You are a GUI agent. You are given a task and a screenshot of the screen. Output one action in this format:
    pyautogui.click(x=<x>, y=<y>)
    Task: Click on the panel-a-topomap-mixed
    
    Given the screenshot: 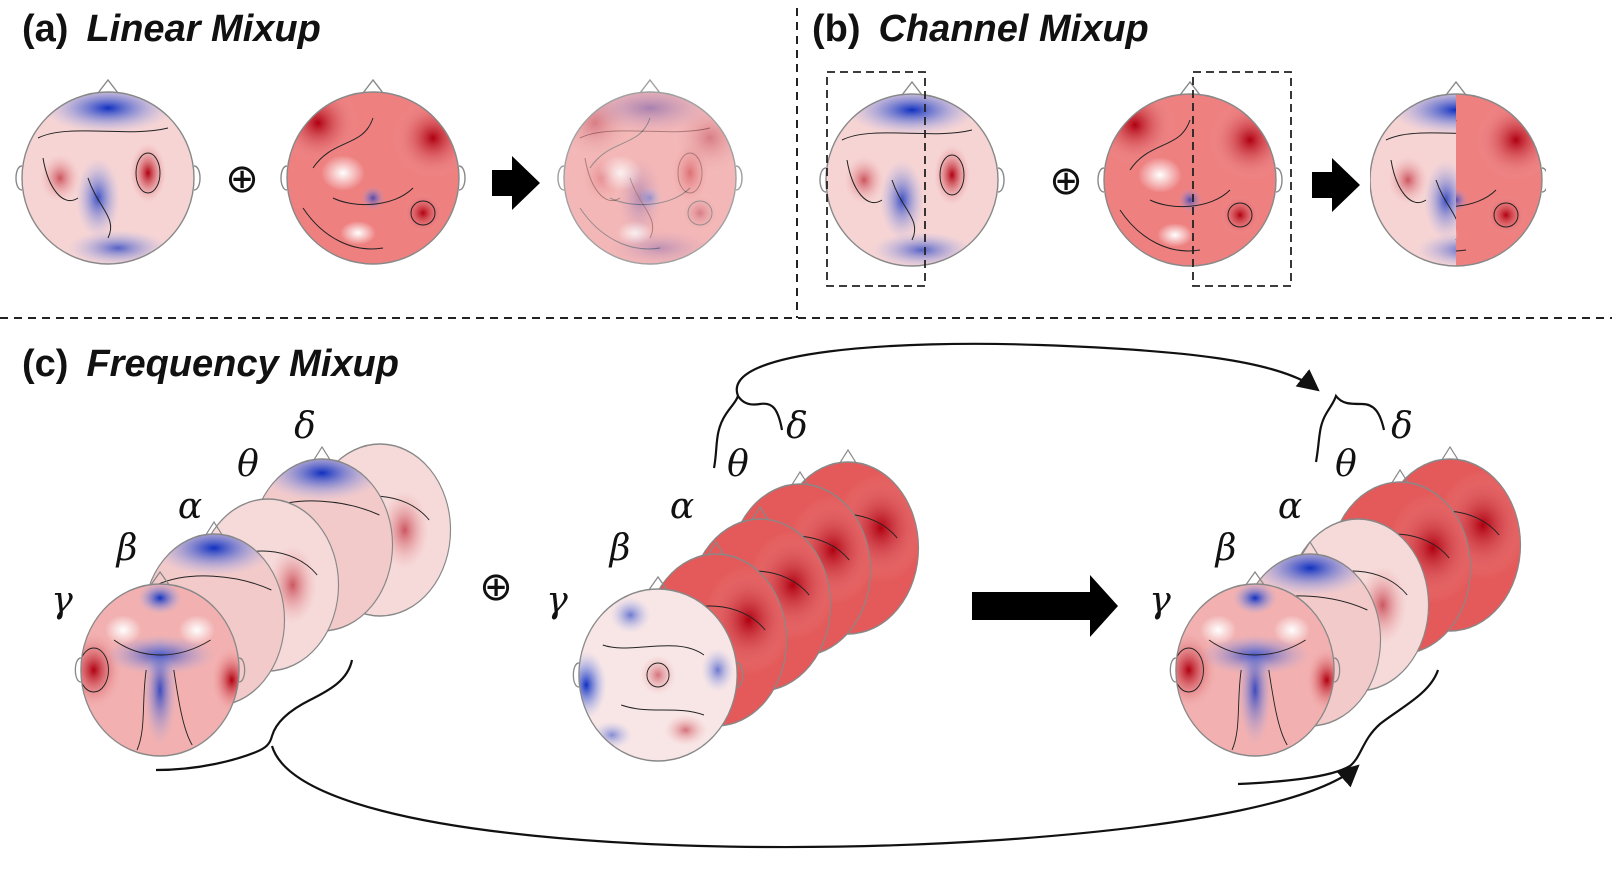 What is the action you would take?
    pyautogui.click(x=652, y=173)
    